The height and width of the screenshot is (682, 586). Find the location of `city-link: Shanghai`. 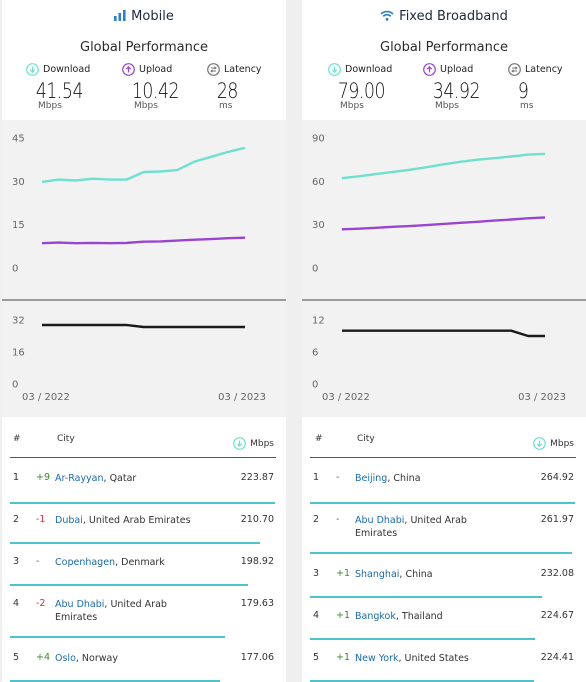

city-link: Shanghai is located at coordinates (377, 574).